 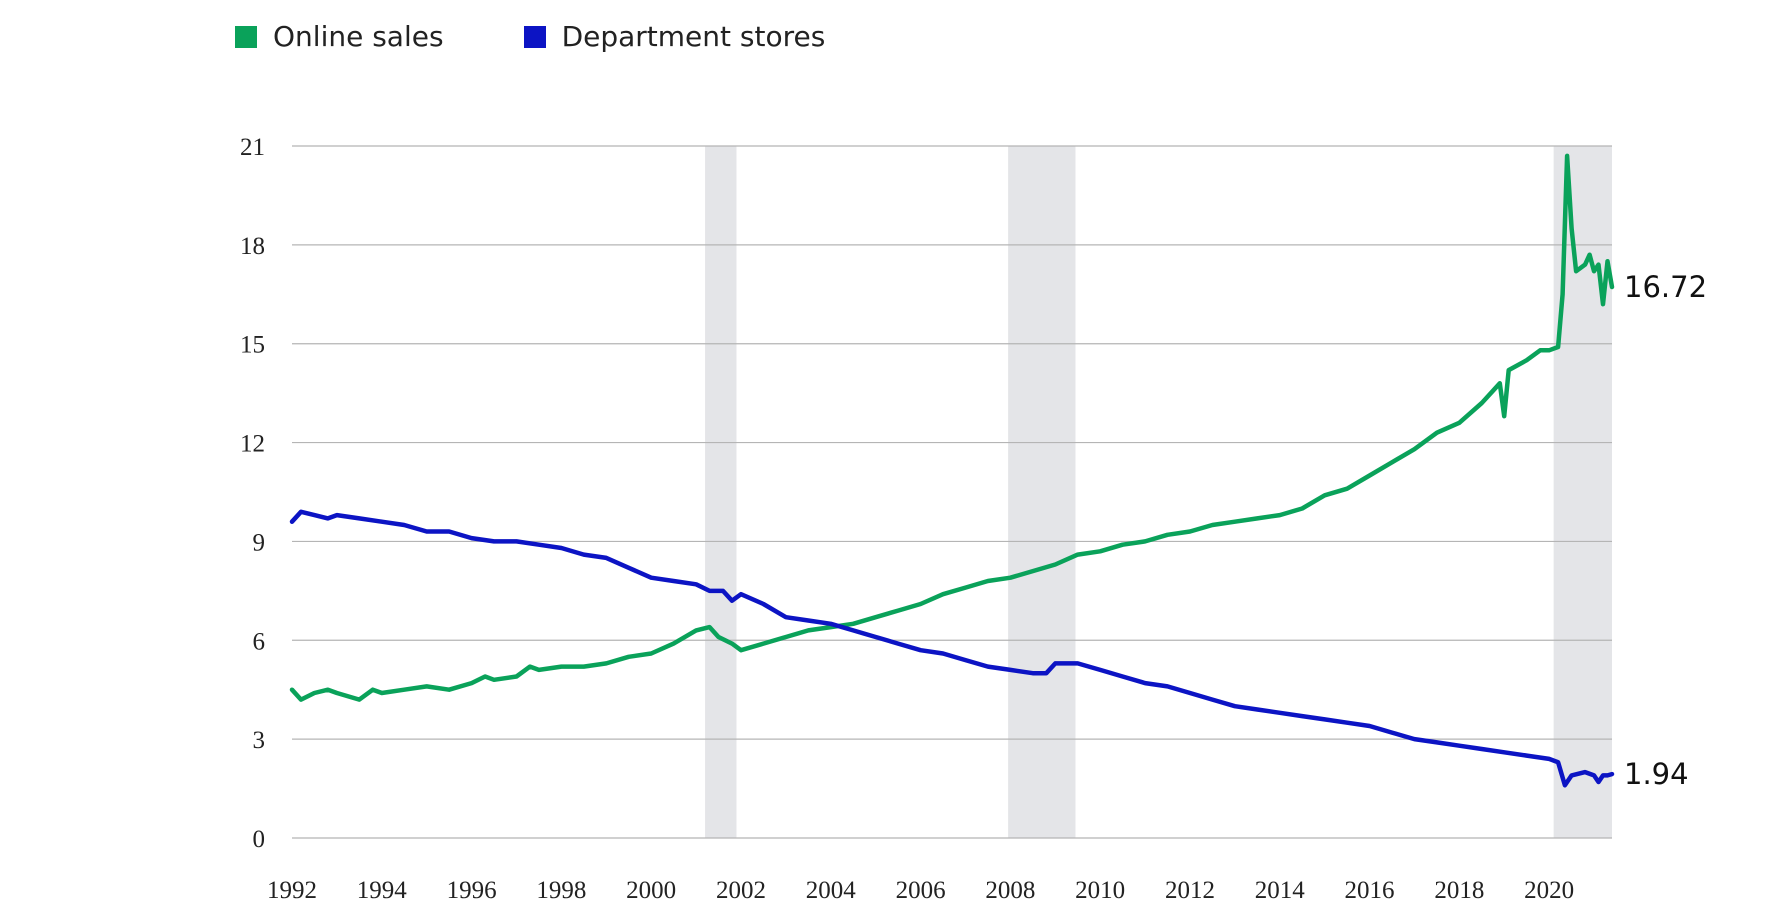 I want to click on x-tick-label-2000: 2000, so click(x=651, y=890).